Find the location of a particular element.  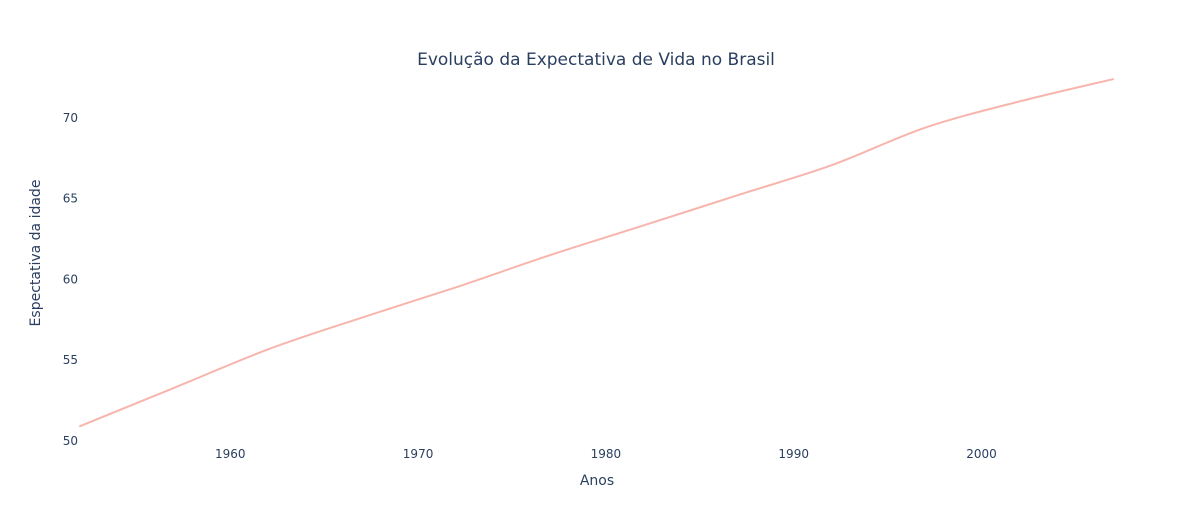

y-tick-label: 70 is located at coordinates (70, 118).